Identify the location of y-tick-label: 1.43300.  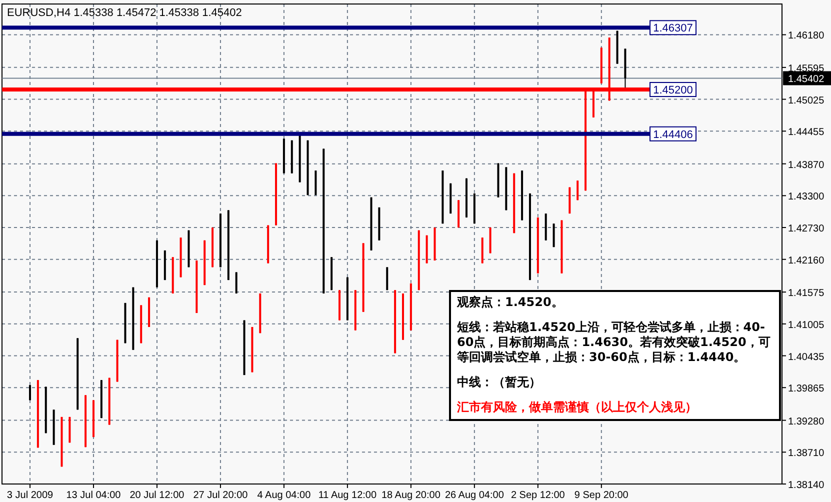
(806, 197).